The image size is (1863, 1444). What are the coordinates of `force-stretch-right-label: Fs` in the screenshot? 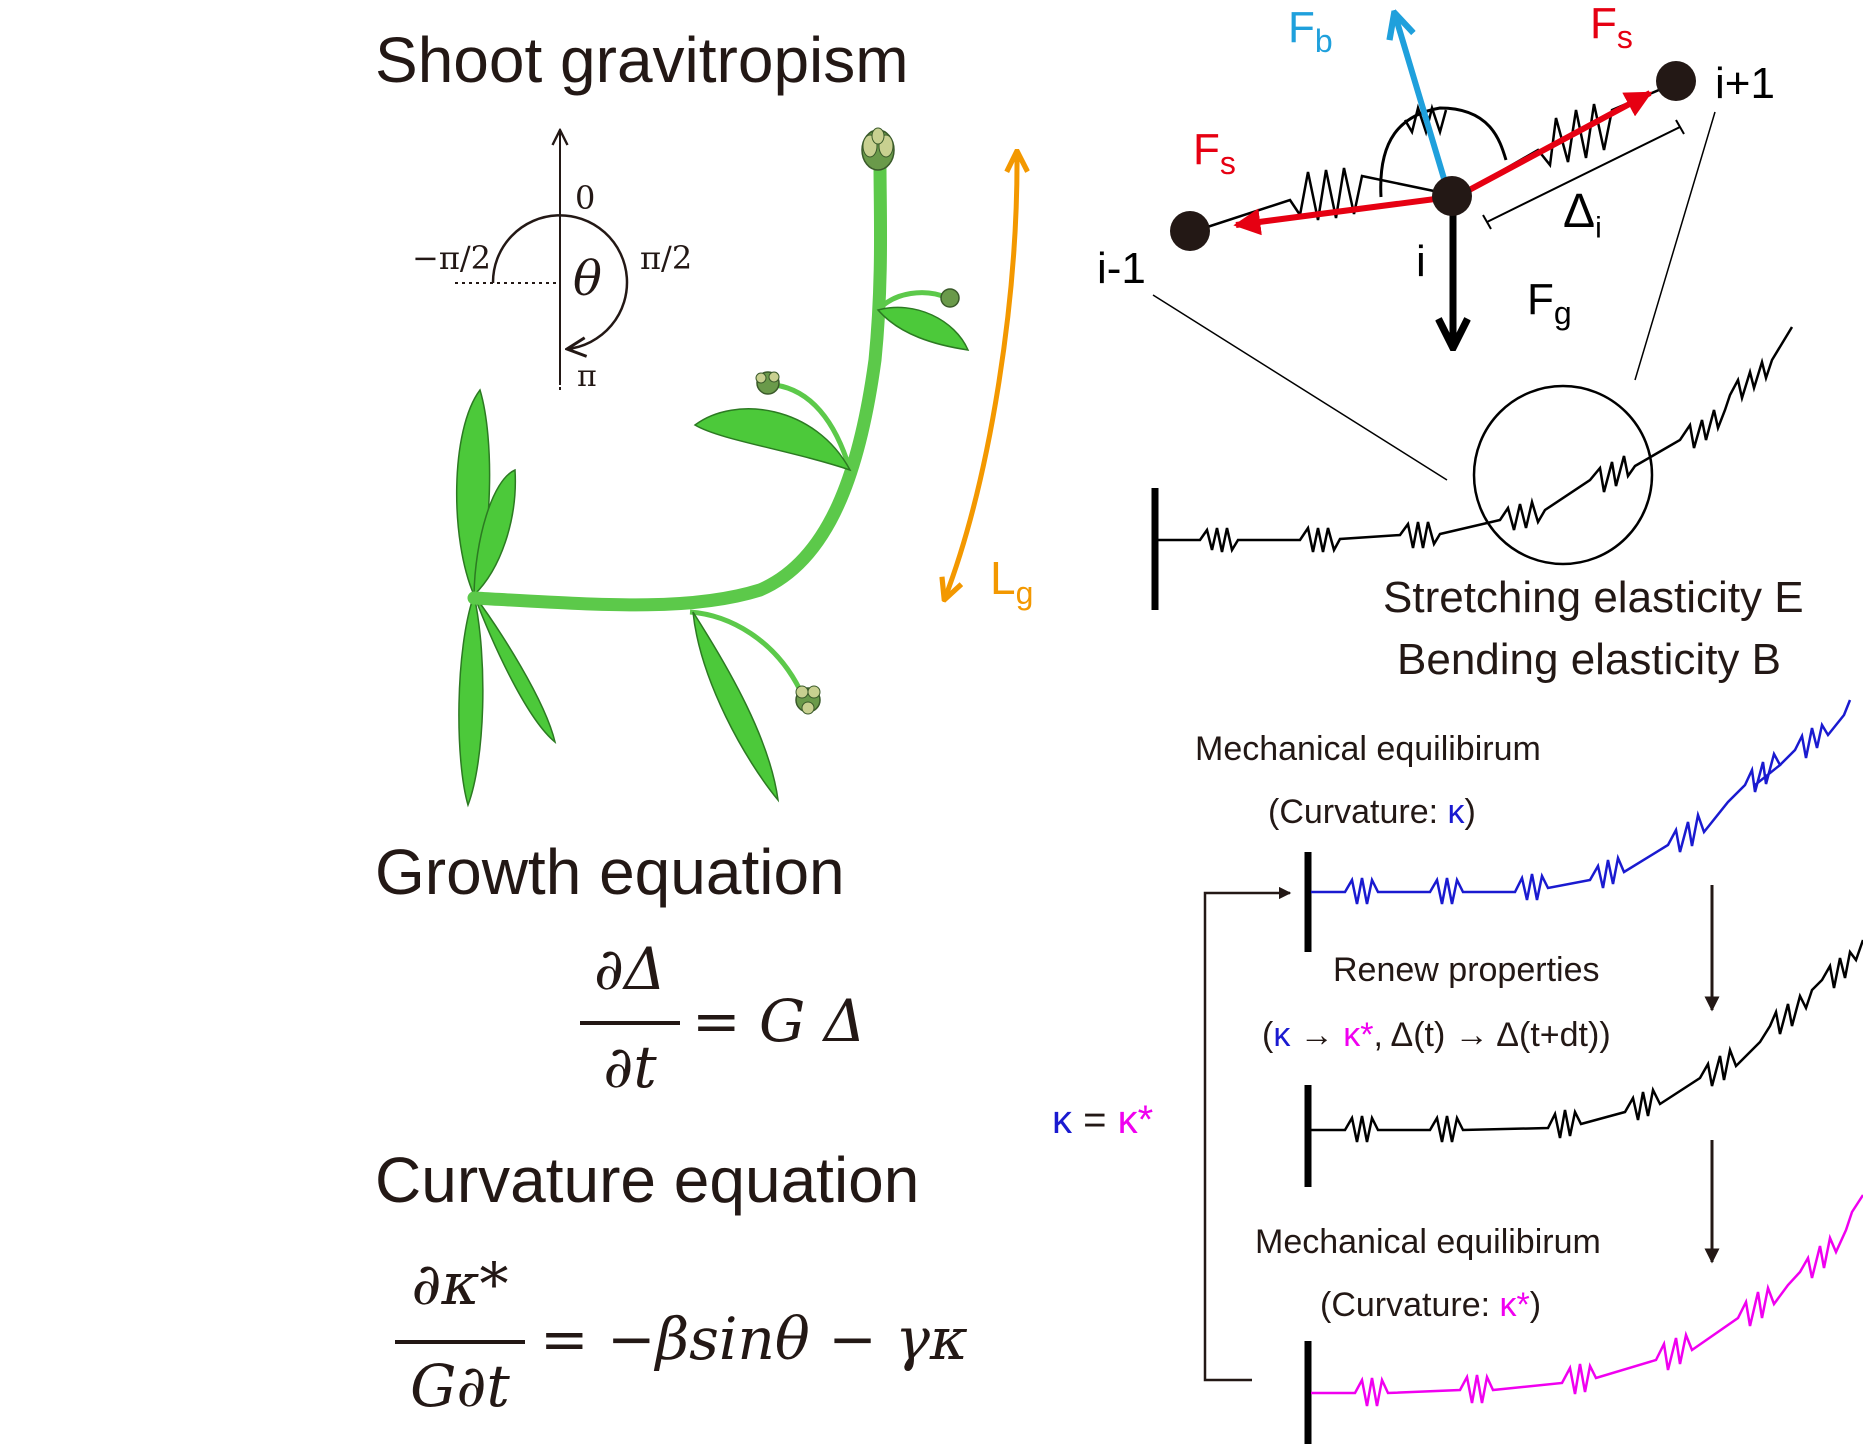 It's located at (1611, 27).